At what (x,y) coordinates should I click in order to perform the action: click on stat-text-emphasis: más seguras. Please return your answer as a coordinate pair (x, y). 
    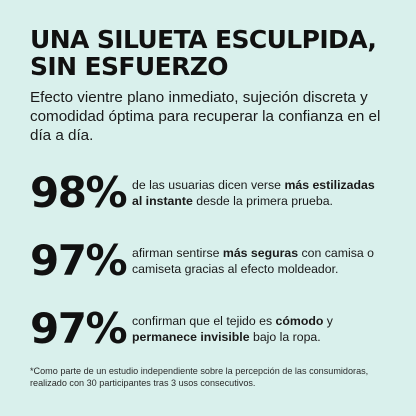
    Looking at the image, I should click on (260, 253).